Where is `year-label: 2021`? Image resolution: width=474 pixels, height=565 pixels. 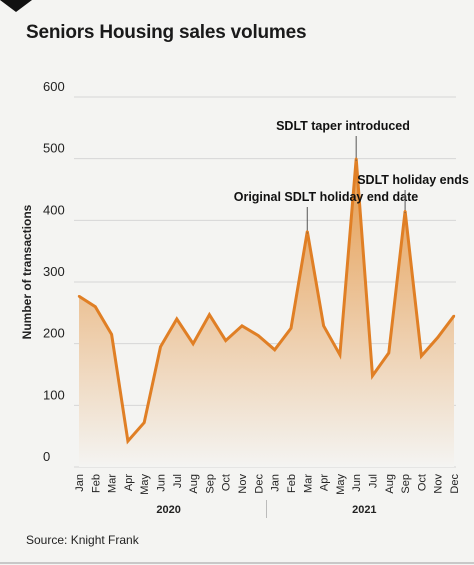 year-label: 2021 is located at coordinates (364, 510).